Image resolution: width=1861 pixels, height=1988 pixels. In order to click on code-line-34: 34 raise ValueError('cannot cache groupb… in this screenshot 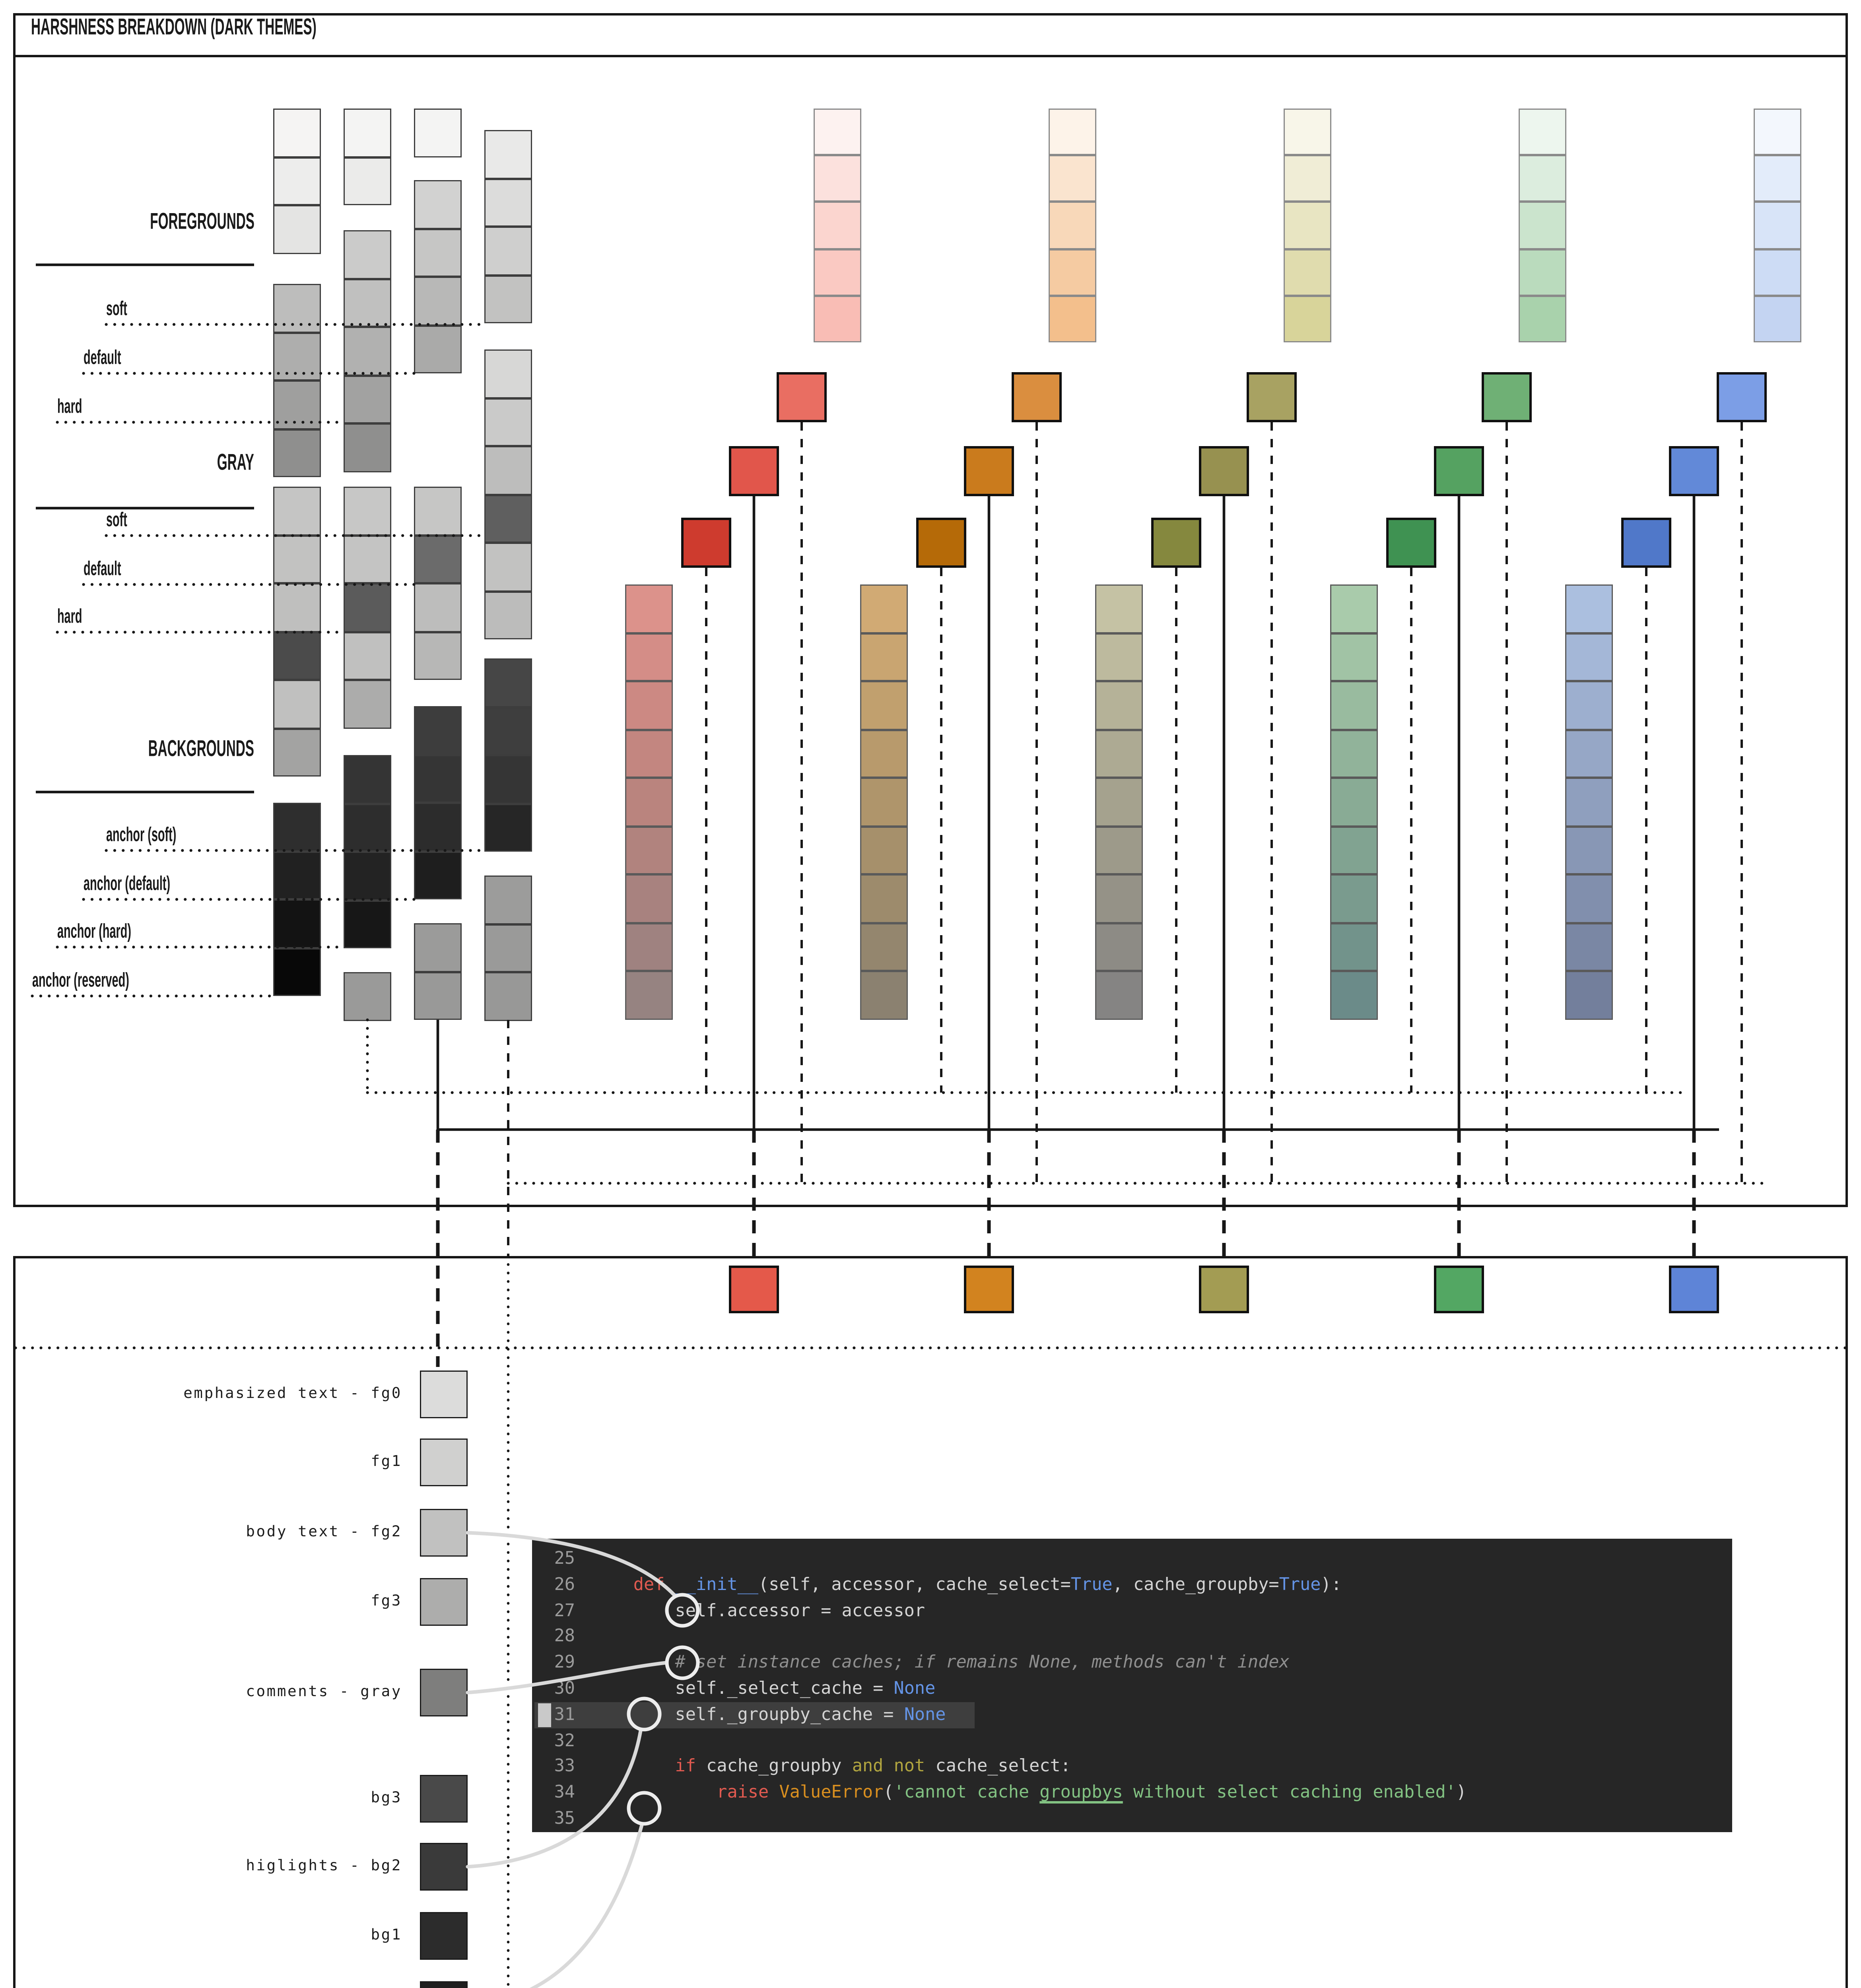, I will do `click(1132, 1793)`.